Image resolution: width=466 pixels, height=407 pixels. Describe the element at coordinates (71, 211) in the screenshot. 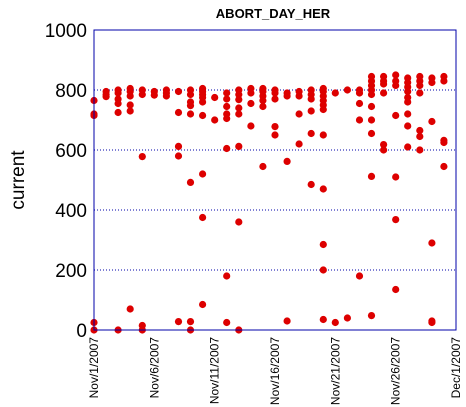

I see `y-tick-label: 400` at that location.